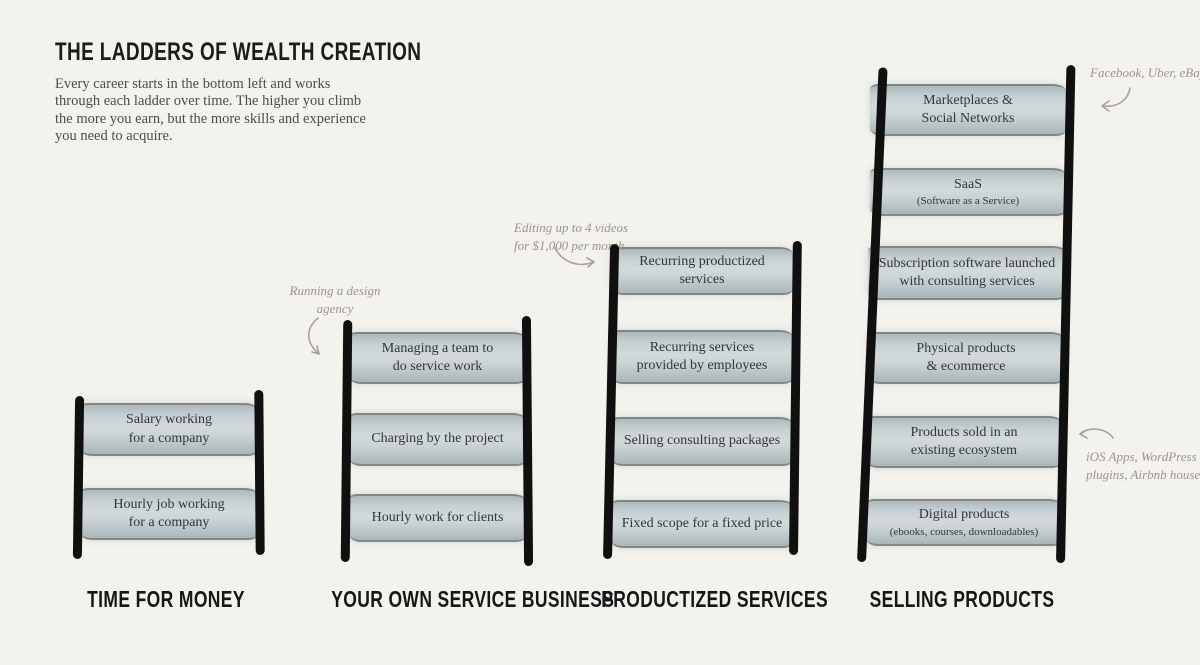 Image resolution: width=1200 pixels, height=665 pixels. I want to click on ladder-rung: Charging by the project, so click(437, 439).